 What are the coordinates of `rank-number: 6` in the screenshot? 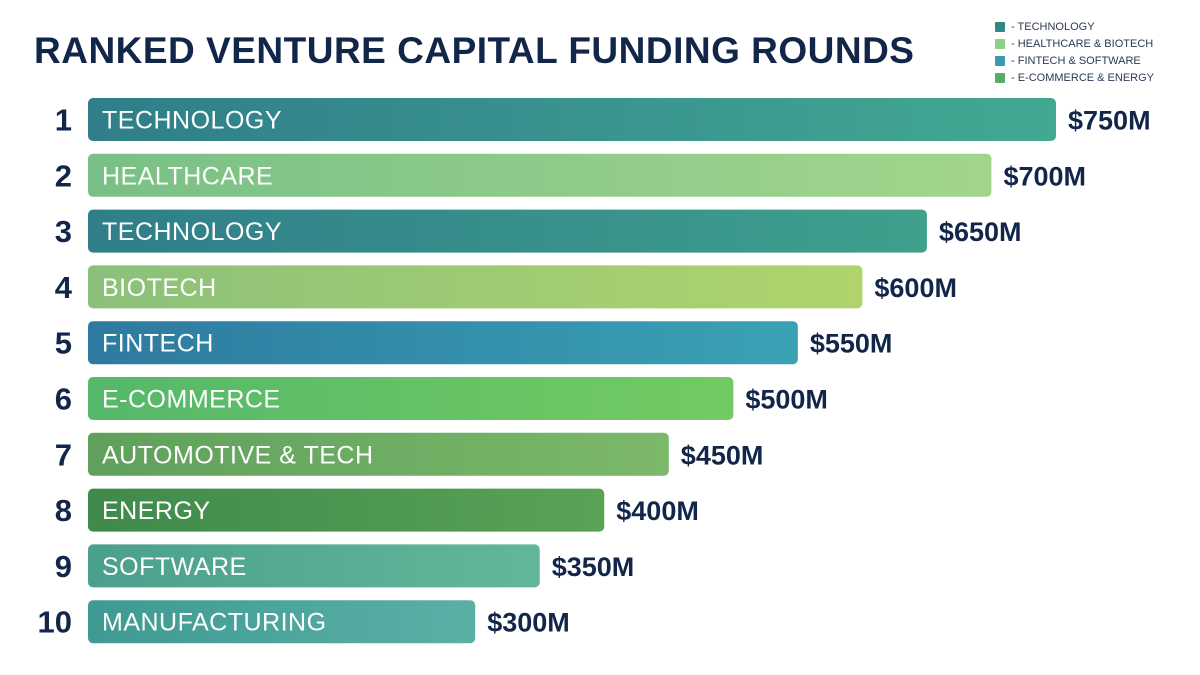 It's located at (63, 399).